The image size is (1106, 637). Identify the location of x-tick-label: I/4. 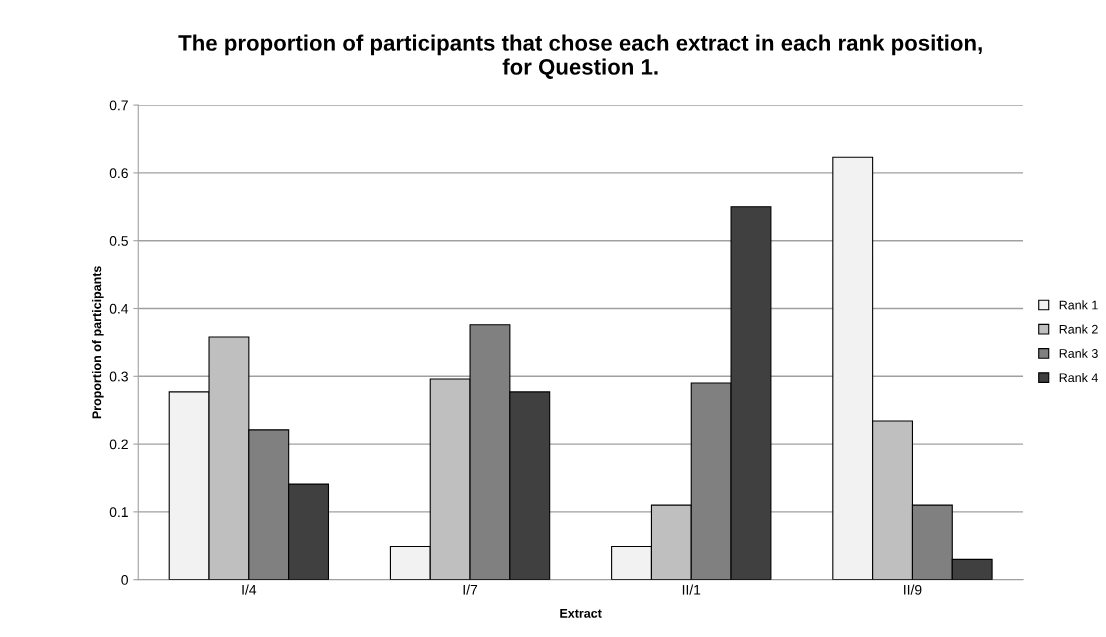
(249, 589).